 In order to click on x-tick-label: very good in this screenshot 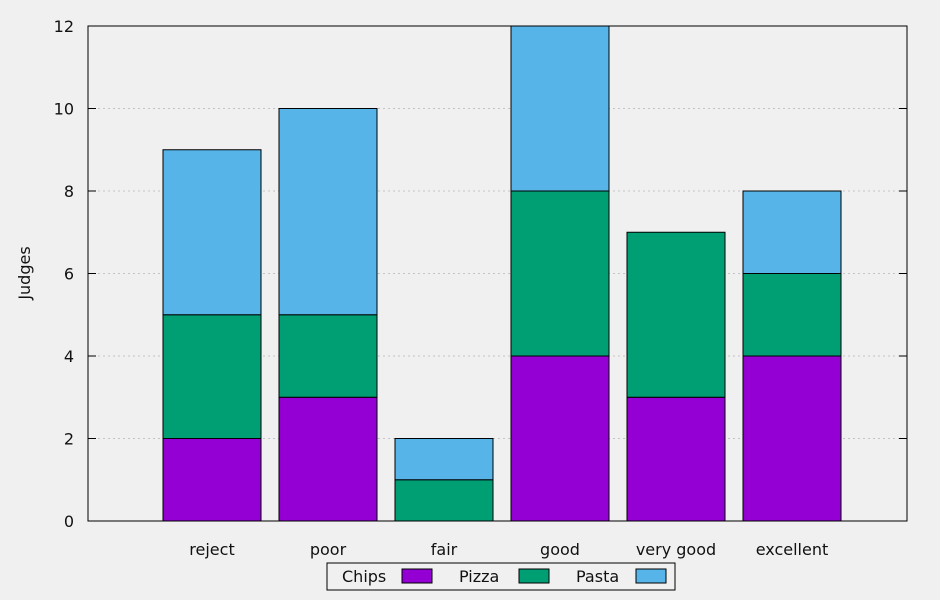, I will do `click(676, 549)`.